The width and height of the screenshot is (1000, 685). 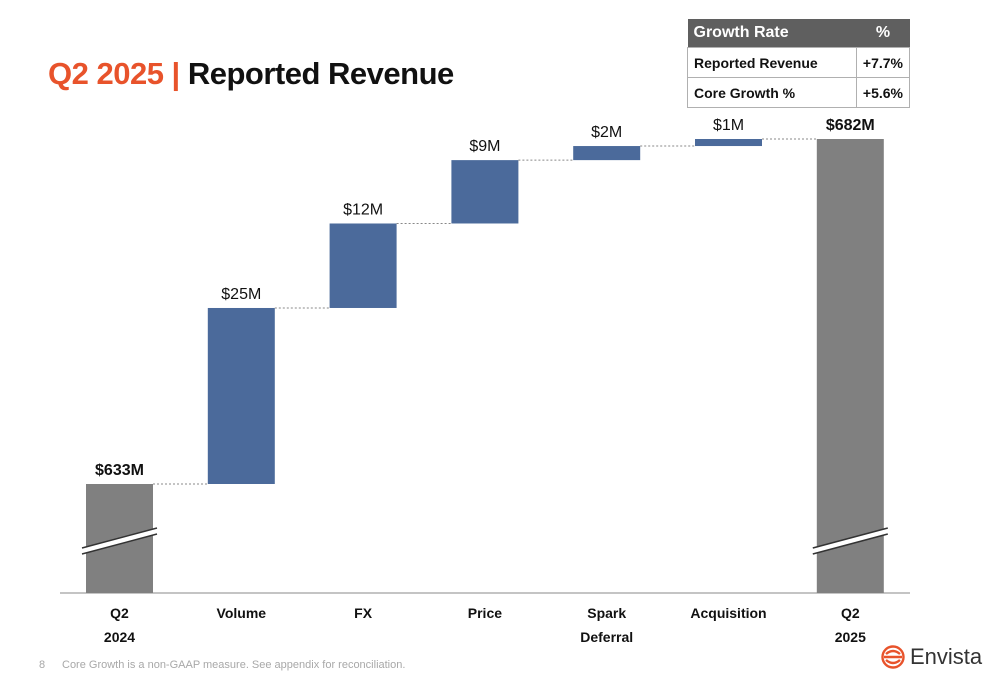 What do you see at coordinates (363, 209) in the screenshot?
I see `data-label: $12M` at bounding box center [363, 209].